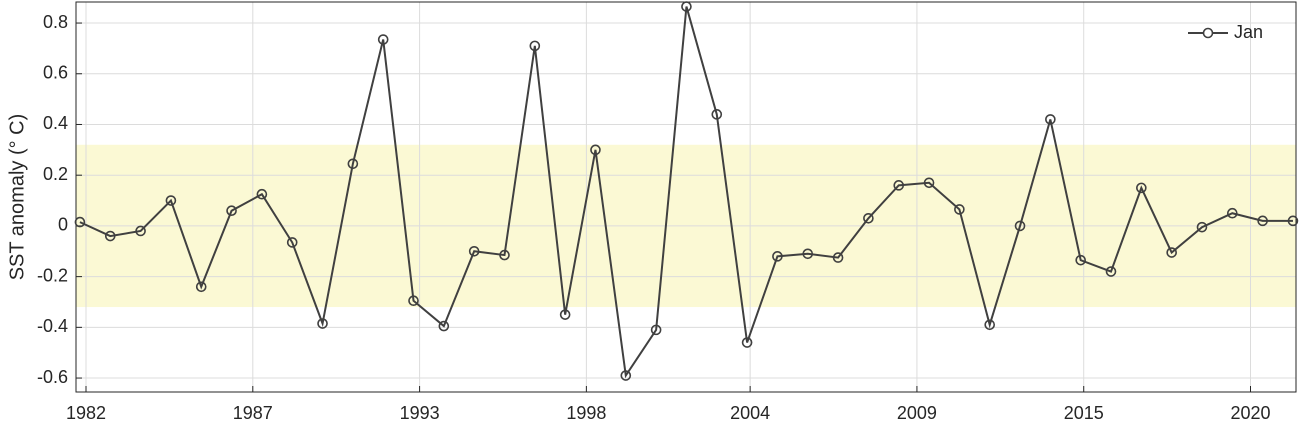 The width and height of the screenshot is (1299, 425). Describe the element at coordinates (917, 413) in the screenshot. I see `x-tick-label: 2009` at that location.